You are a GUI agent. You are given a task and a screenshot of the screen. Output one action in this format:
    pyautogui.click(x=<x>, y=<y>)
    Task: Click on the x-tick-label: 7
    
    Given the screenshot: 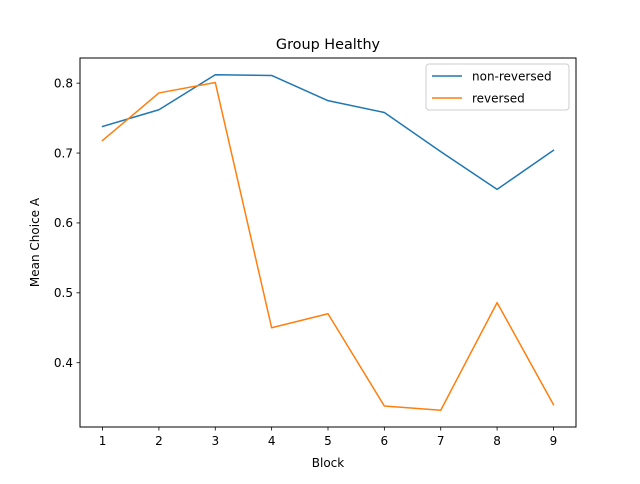 What is the action you would take?
    pyautogui.click(x=441, y=441)
    